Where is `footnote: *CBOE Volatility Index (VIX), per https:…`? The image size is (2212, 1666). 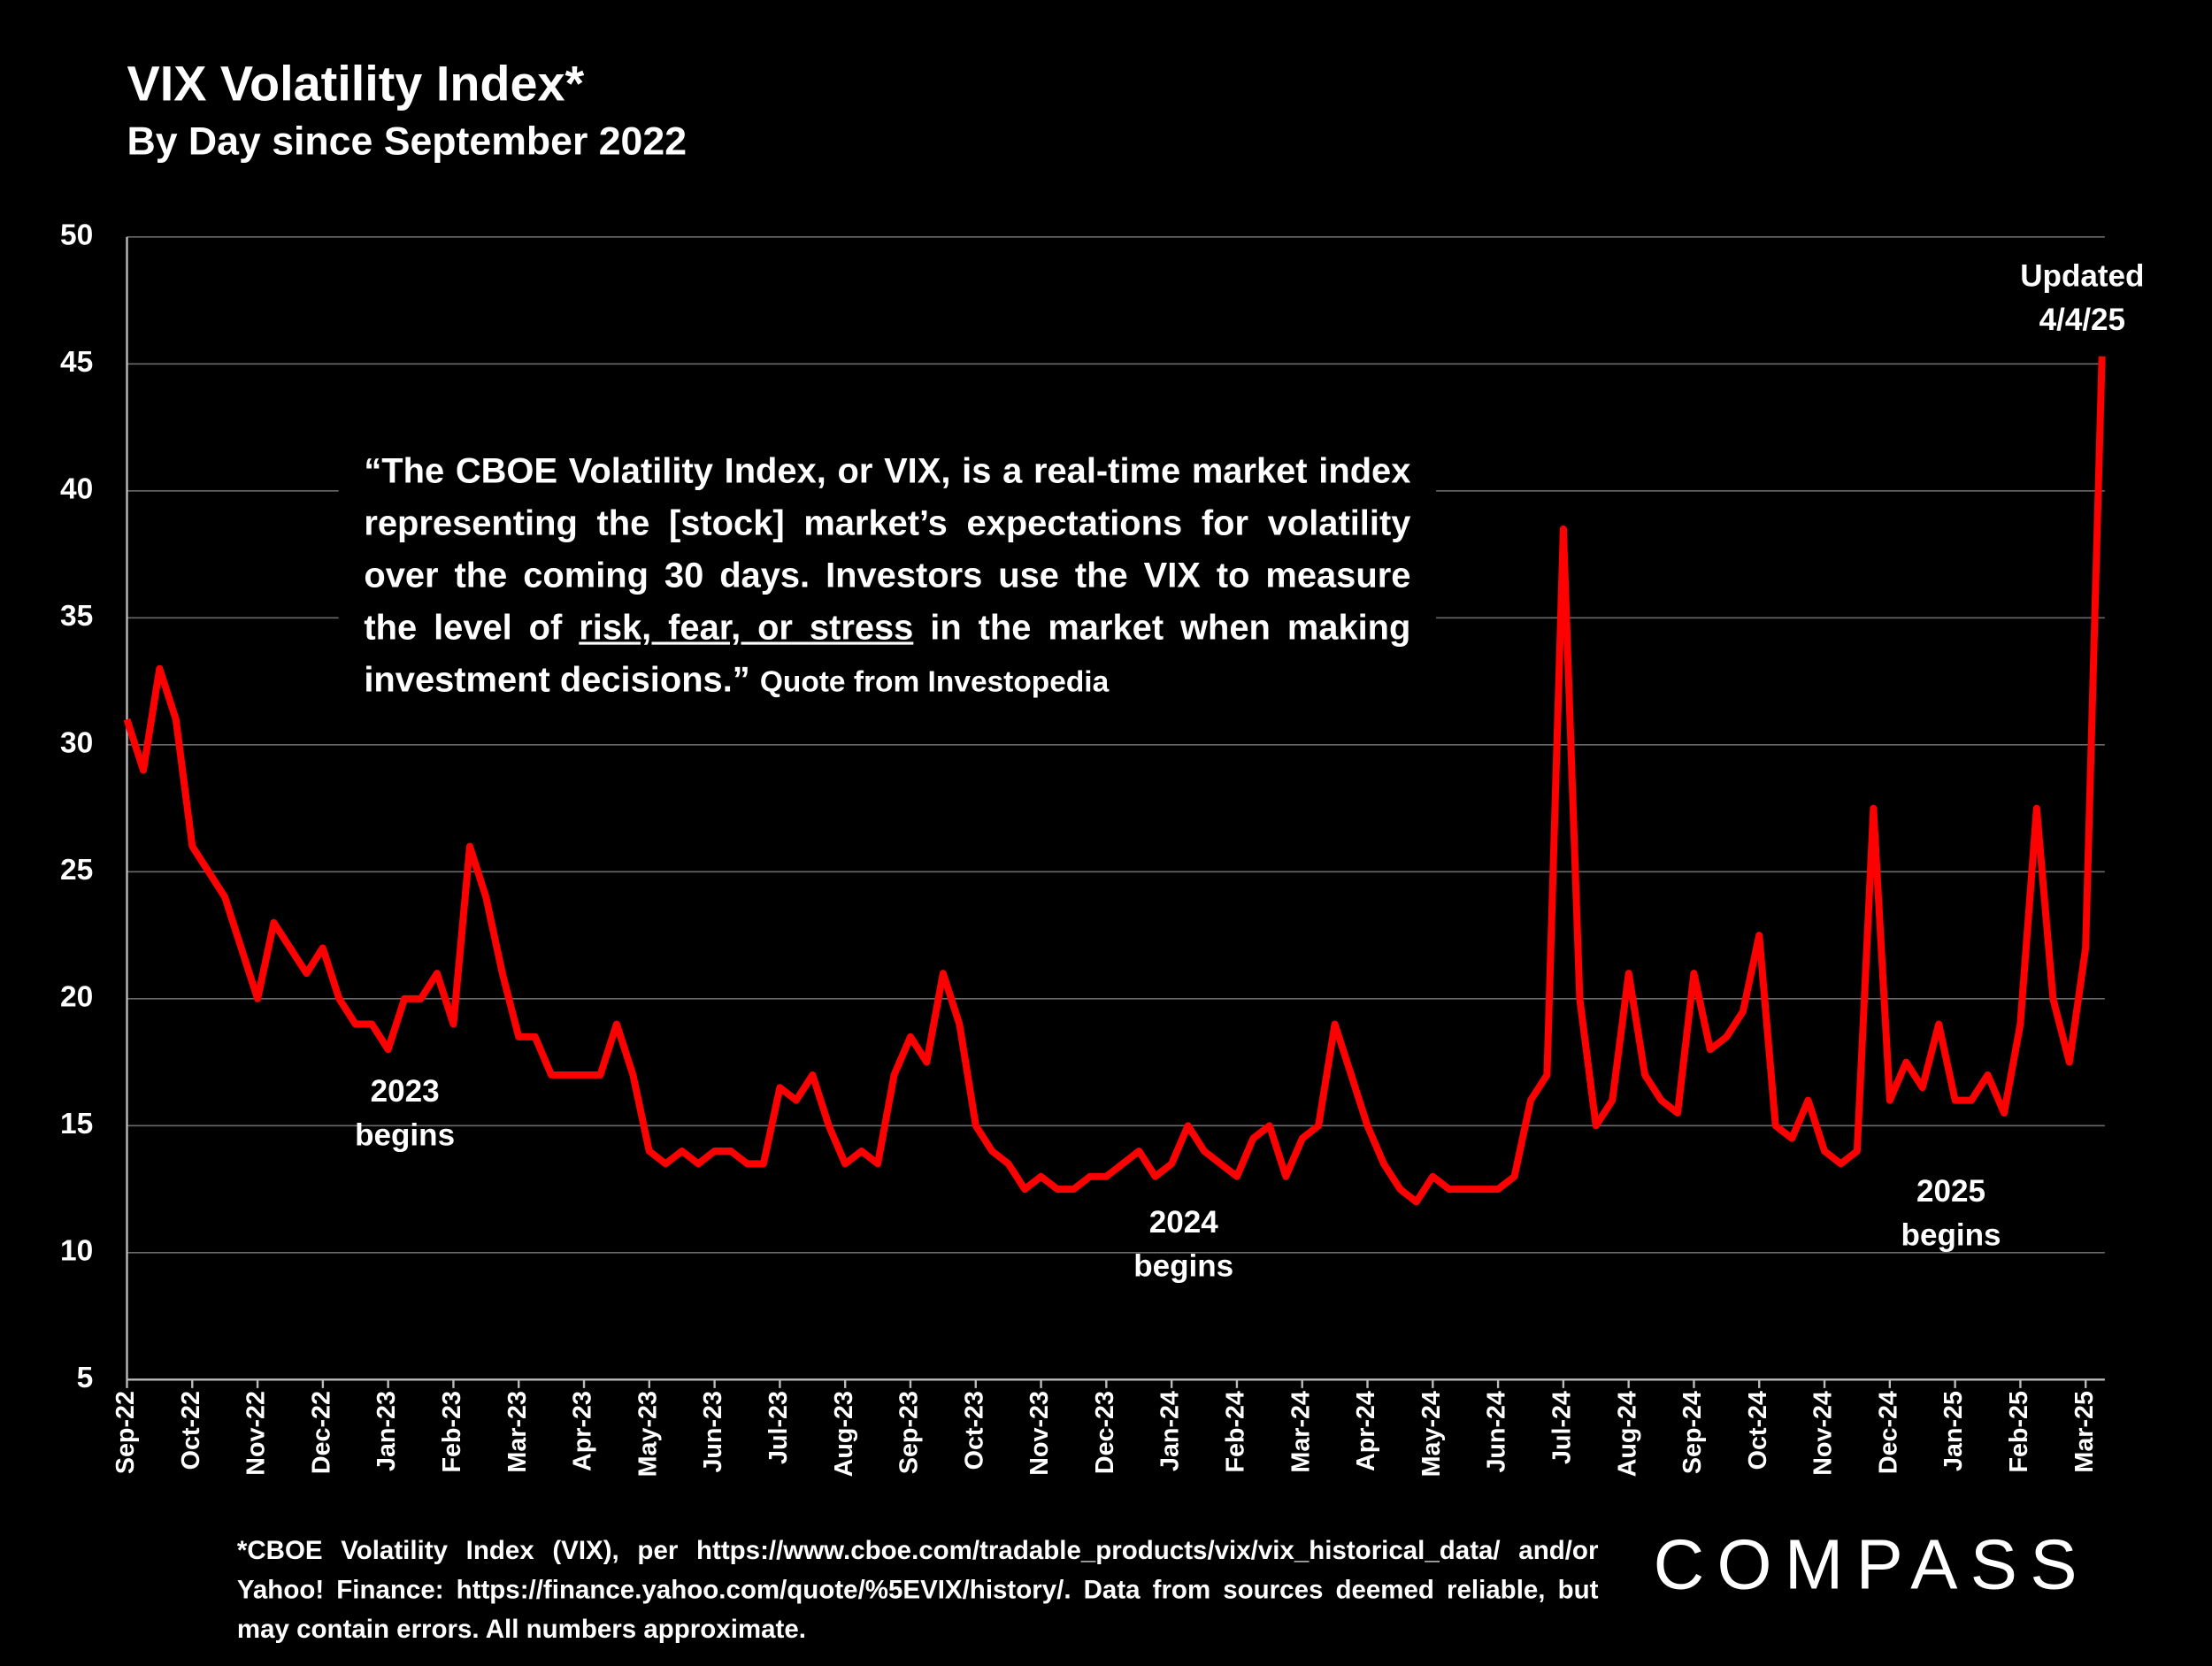
footnote: *CBOE Volatility Index (VIX), per https:… is located at coordinates (918, 1589).